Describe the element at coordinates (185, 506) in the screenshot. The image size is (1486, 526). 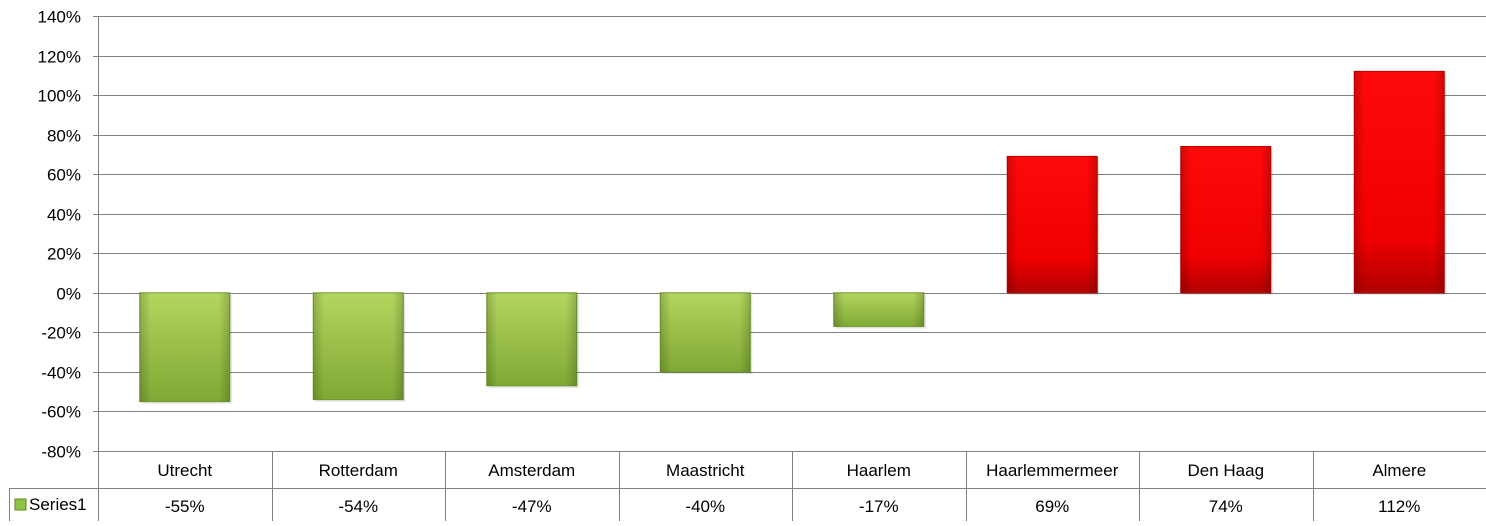
I see `data-table-value: -55%` at that location.